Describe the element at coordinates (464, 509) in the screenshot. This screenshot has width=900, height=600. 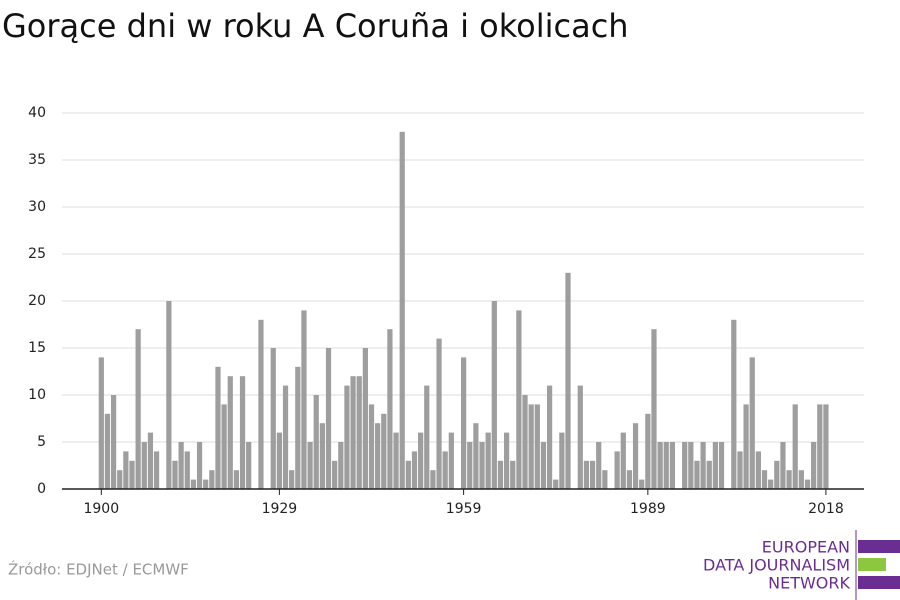
I see `x-tick-label: 1959` at that location.